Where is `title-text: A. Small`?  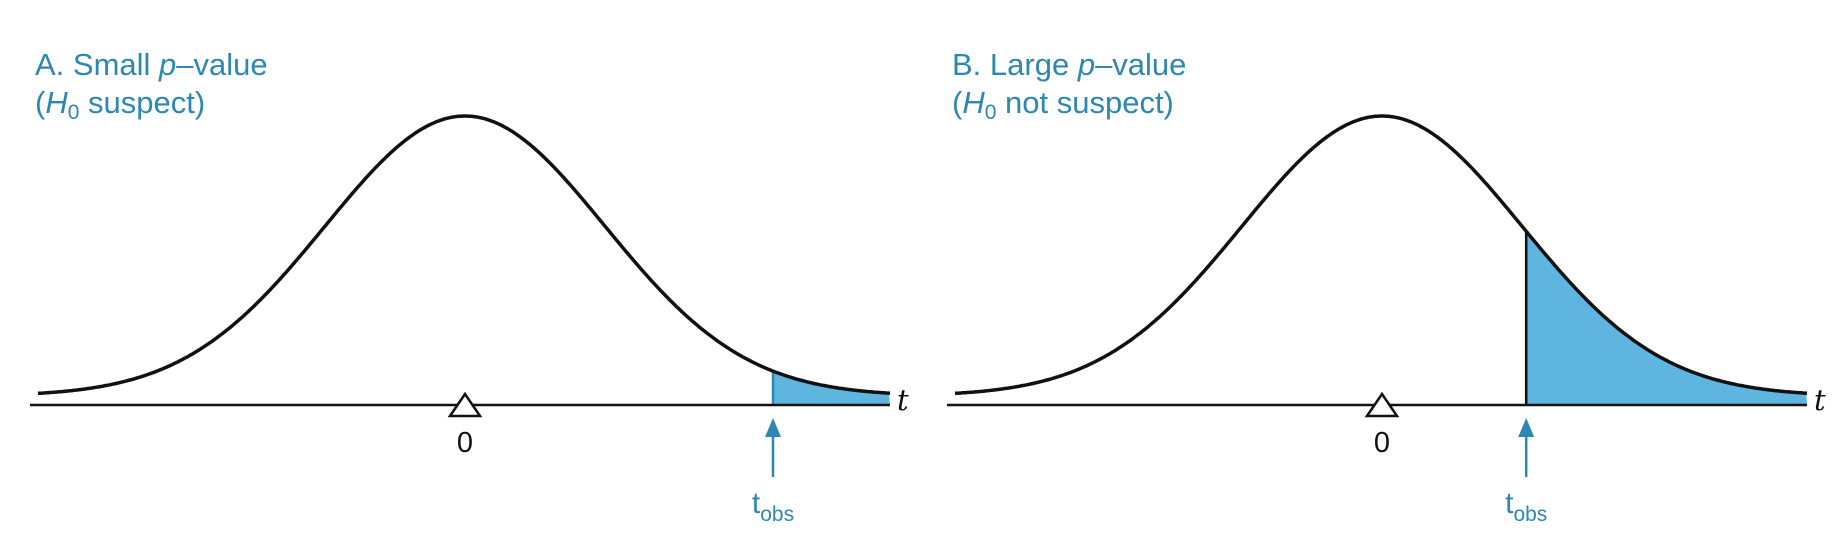 title-text: A. Small is located at coordinates (97, 64).